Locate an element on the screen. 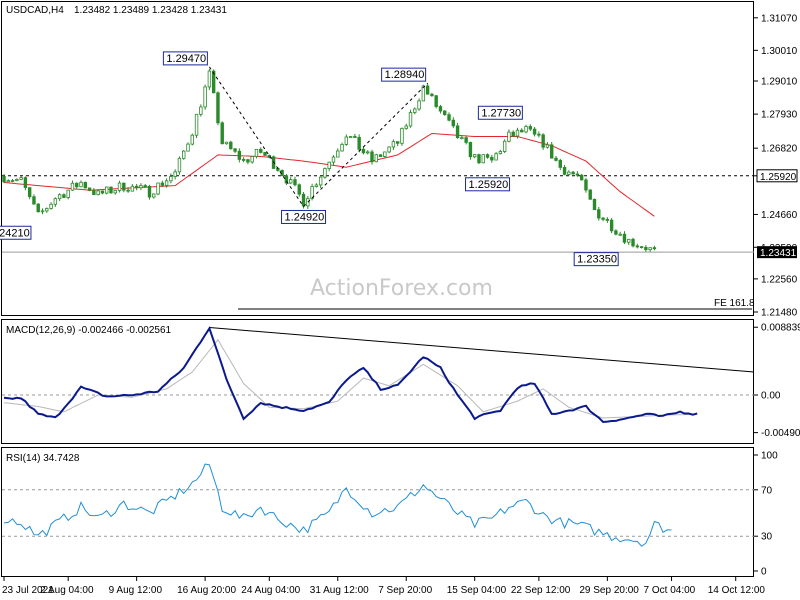  callout-text: 1.25920 is located at coordinates (489, 185).